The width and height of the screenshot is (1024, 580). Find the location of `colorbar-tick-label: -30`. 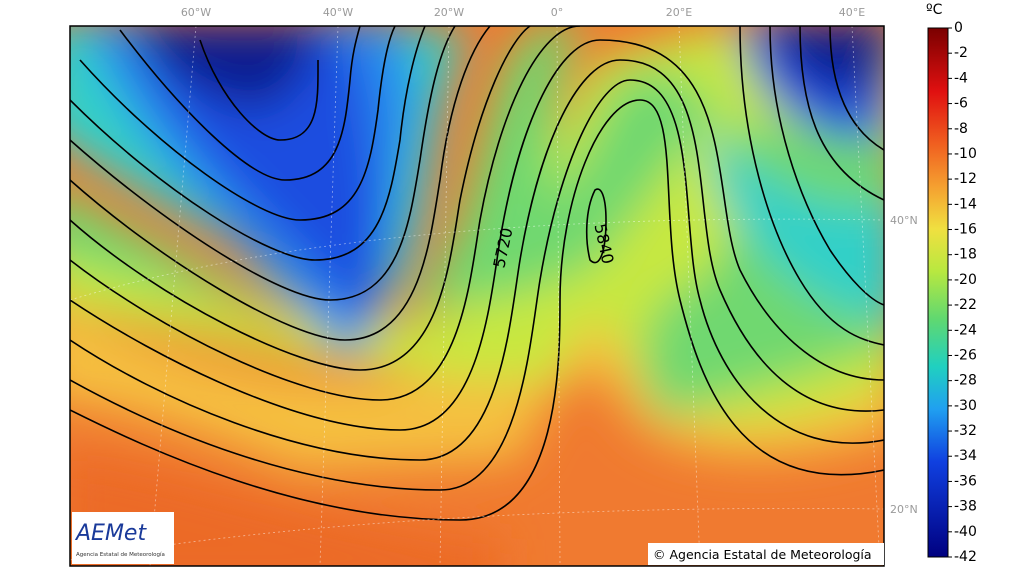

colorbar-tick-label: -30 is located at coordinates (965, 406).